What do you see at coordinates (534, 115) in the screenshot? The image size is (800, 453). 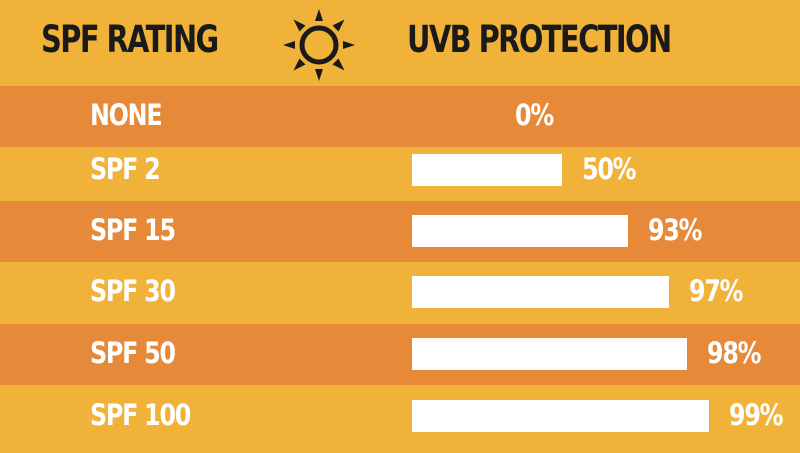 I see `value-label: 0%` at bounding box center [534, 115].